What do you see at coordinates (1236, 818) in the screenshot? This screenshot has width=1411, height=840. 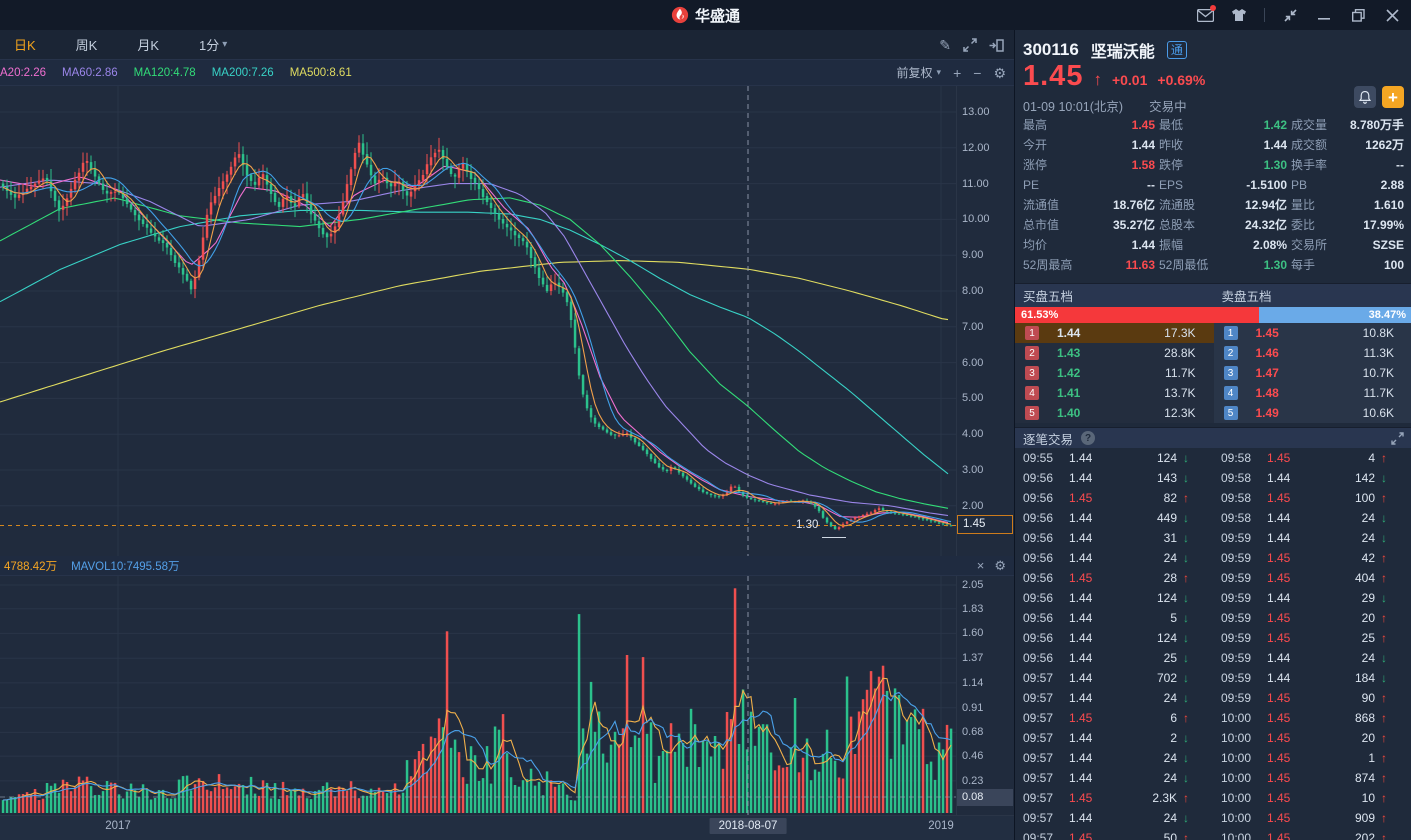 I see `trade-time: 10:00` at bounding box center [1236, 818].